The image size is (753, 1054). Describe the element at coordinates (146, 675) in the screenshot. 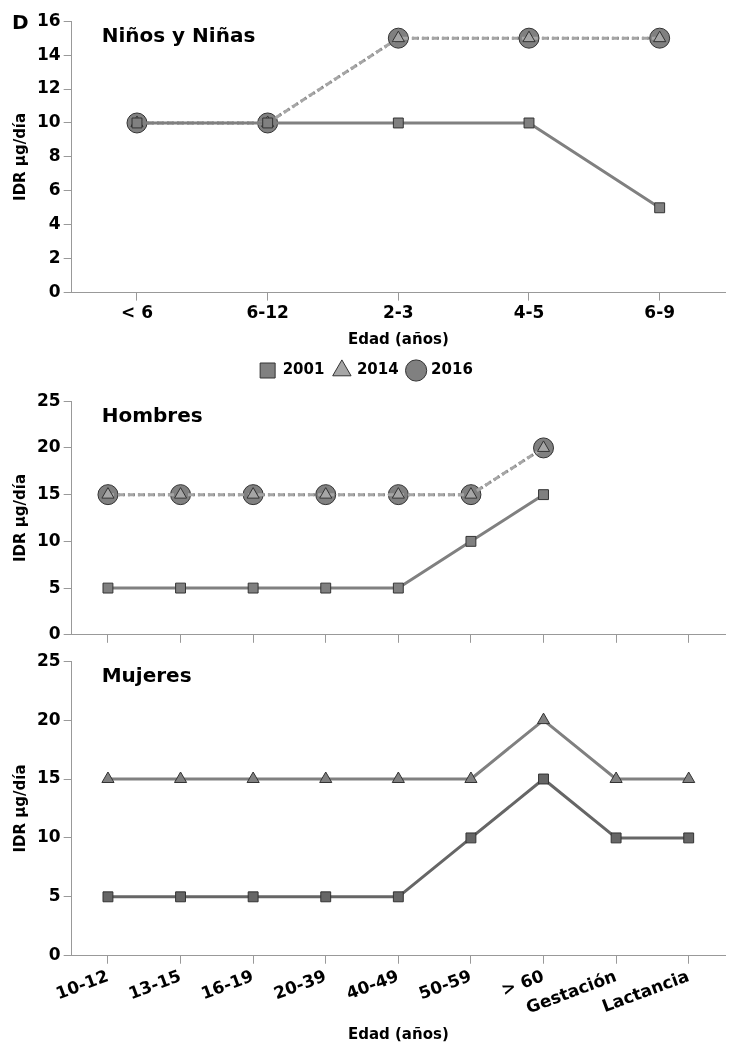

I see `chart-title: Mujeres` at that location.